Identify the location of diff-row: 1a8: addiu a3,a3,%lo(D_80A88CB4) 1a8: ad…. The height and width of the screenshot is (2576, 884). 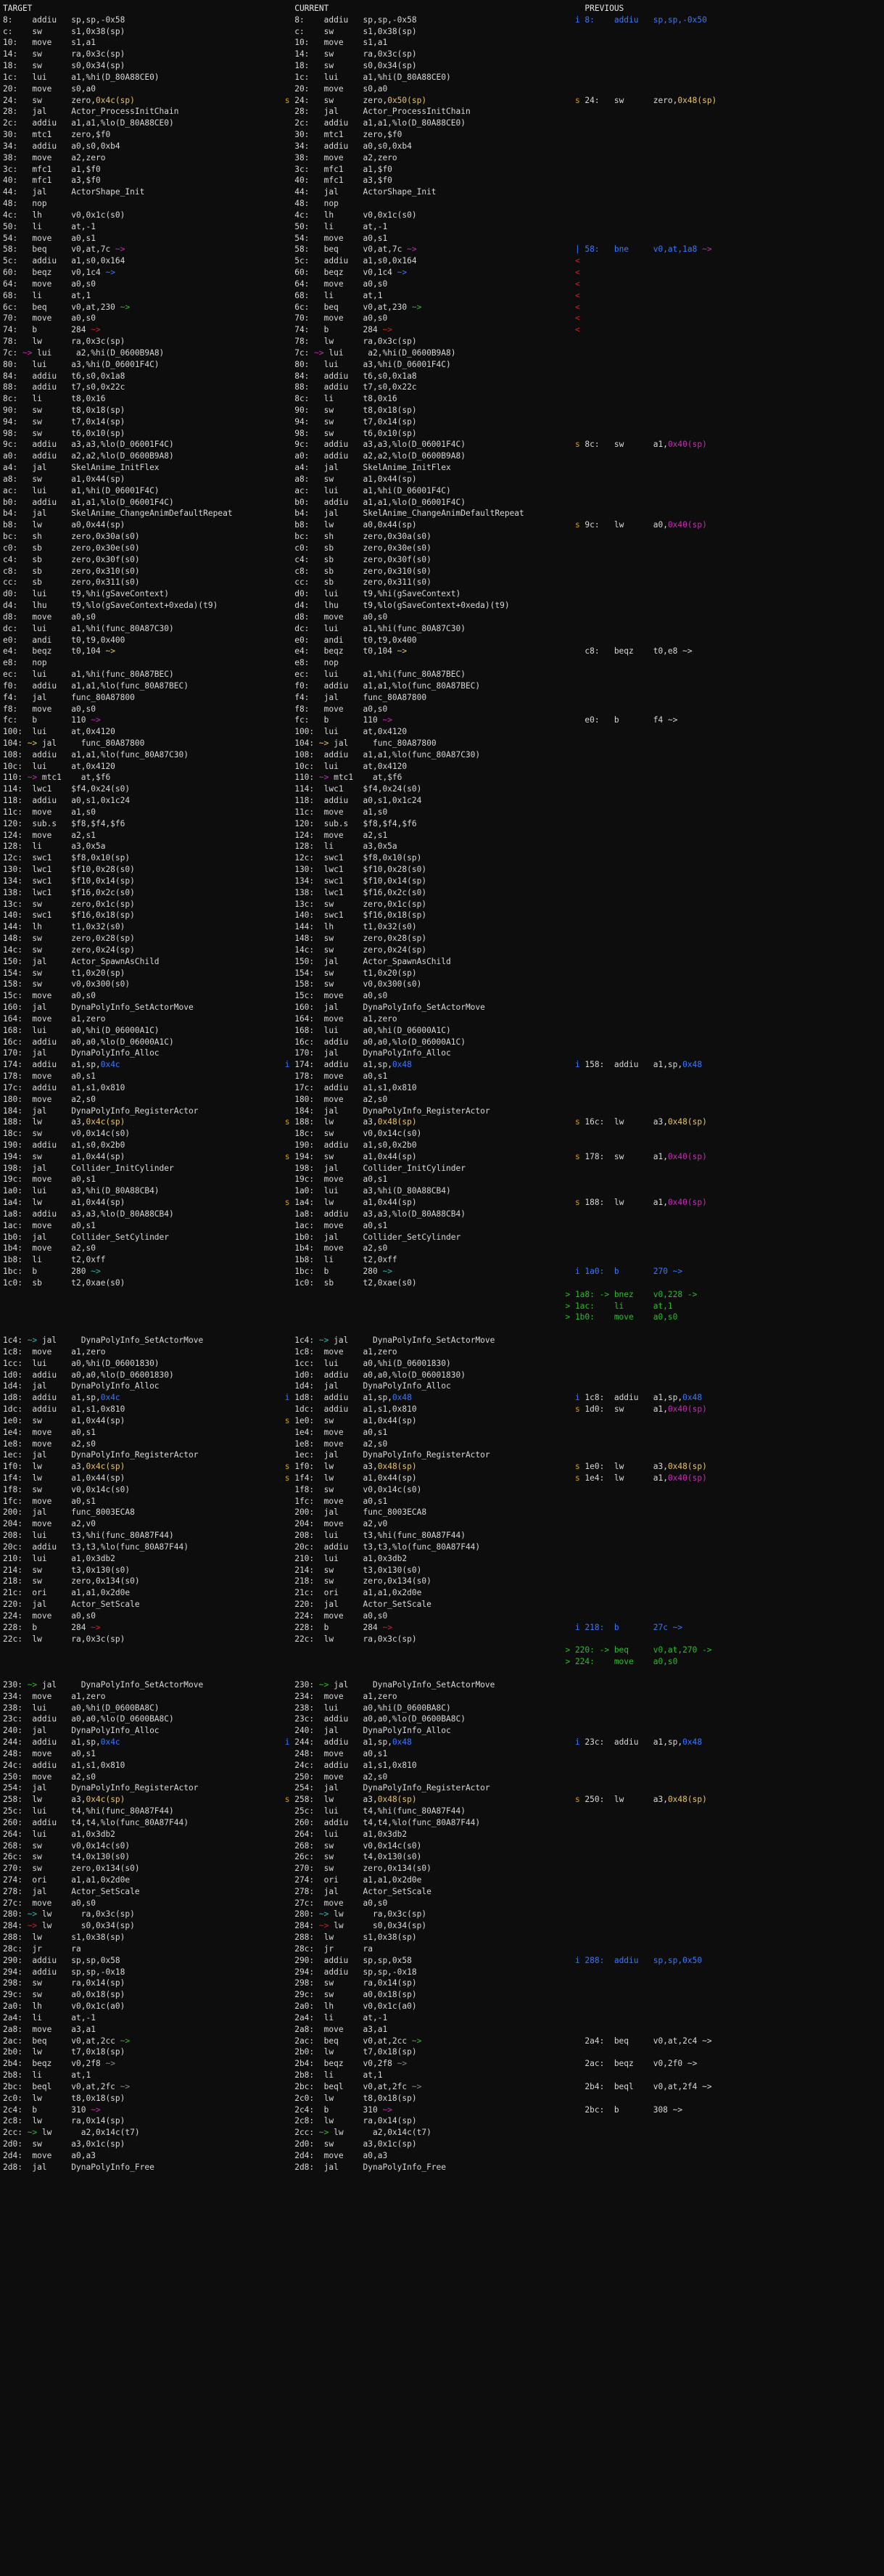
(442, 1214).